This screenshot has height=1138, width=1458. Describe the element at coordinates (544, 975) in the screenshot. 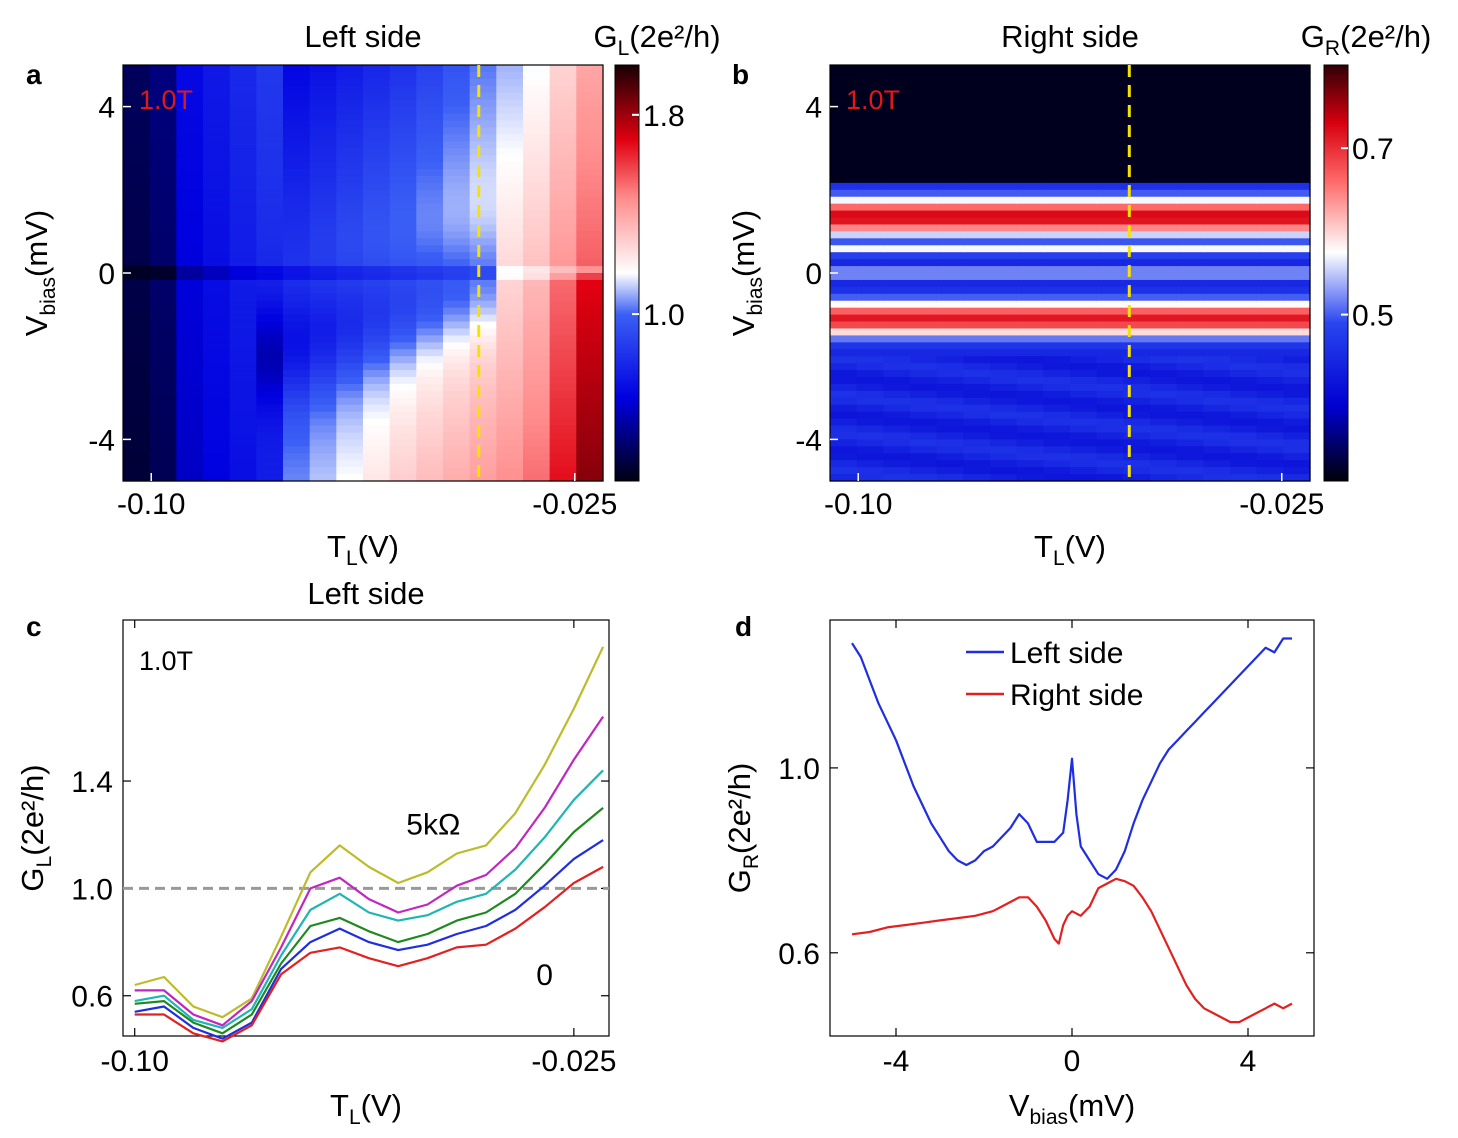

I see `panel-c-annotation-1: 0` at that location.